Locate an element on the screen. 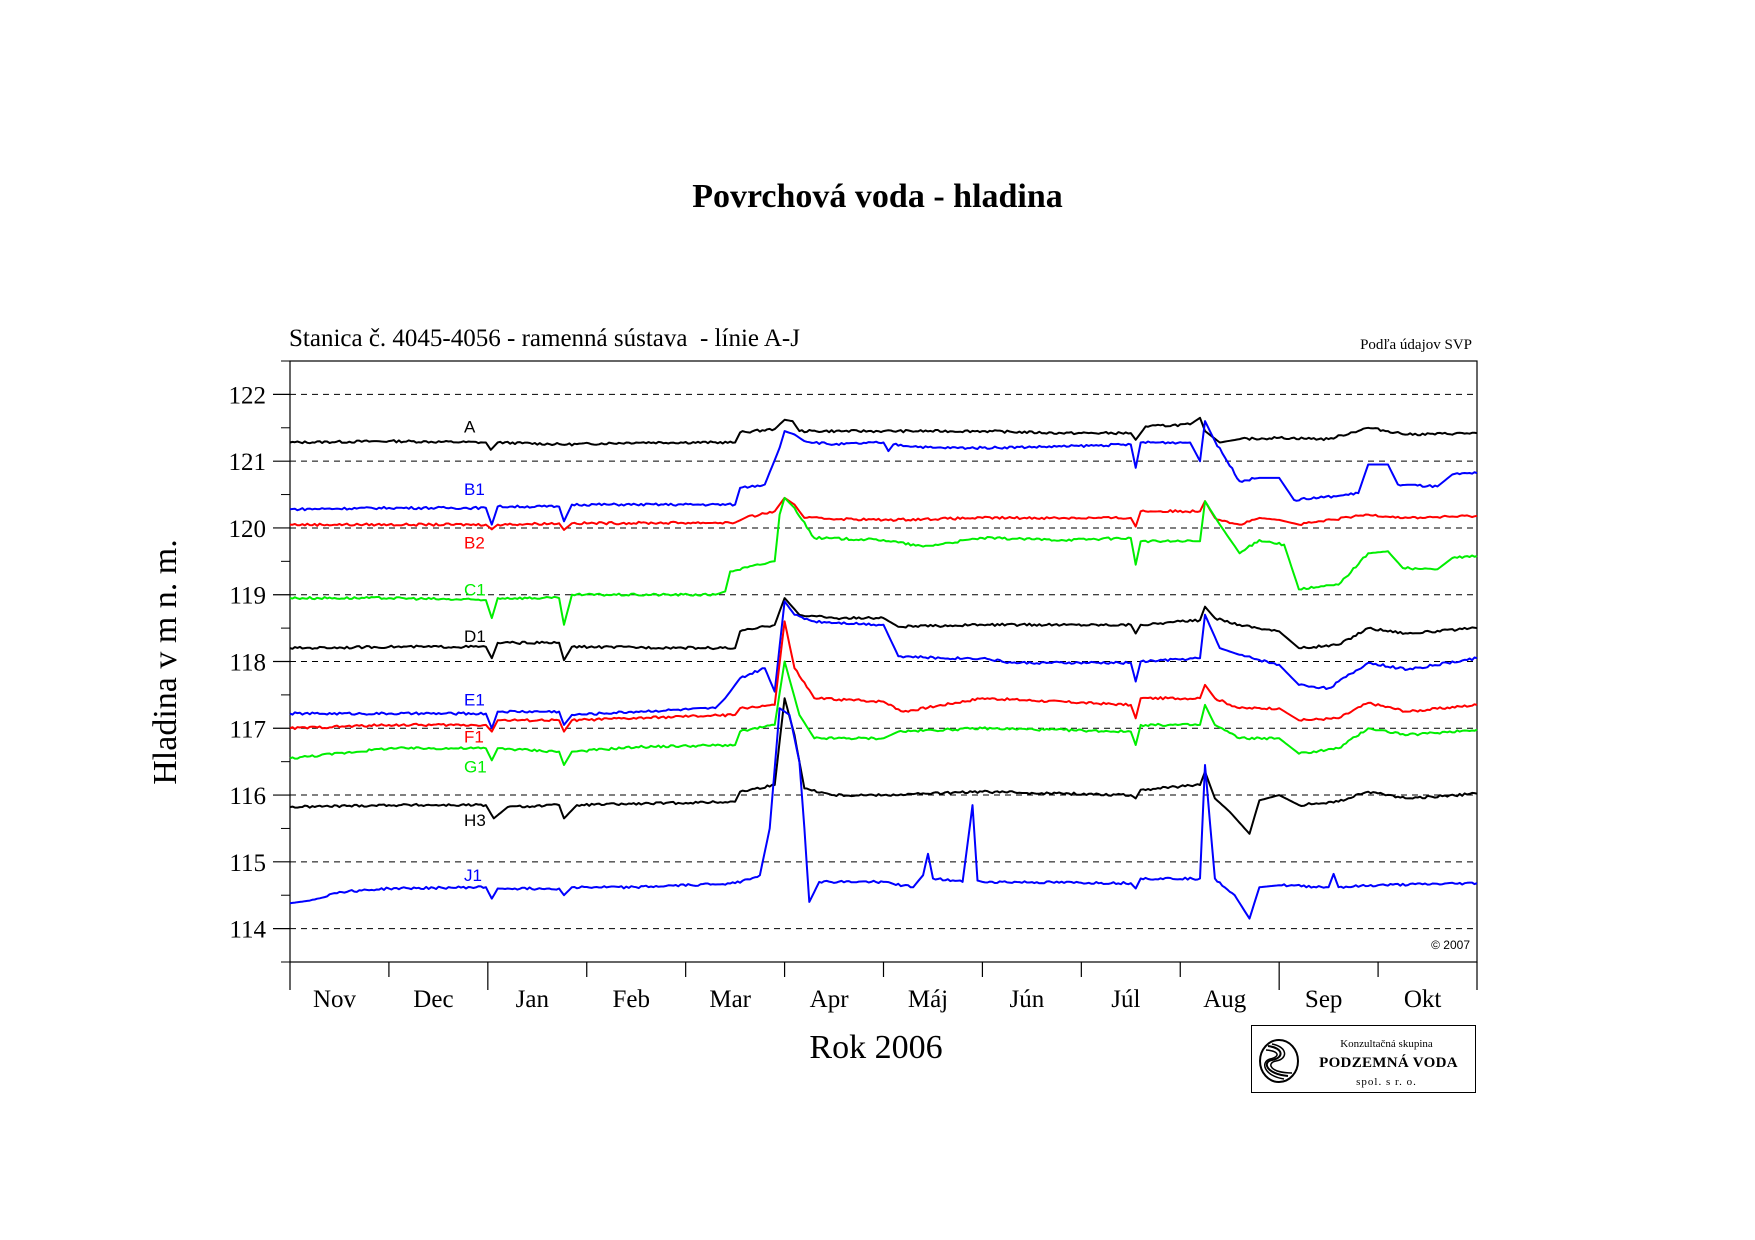  series-line-F1 is located at coordinates (883, 676).